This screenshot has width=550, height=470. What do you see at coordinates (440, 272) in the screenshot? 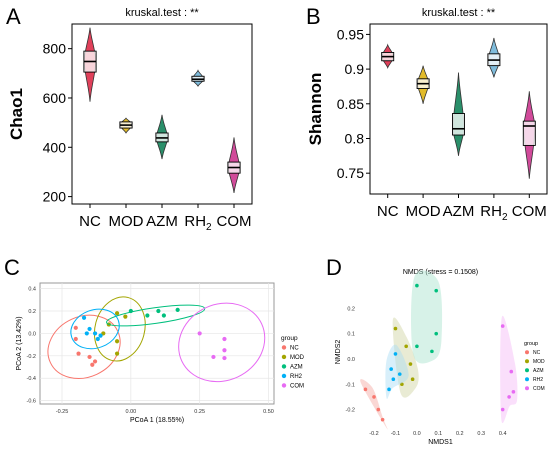
I see `chart-title: NMDS (stress = 0.1508)` at bounding box center [440, 272].